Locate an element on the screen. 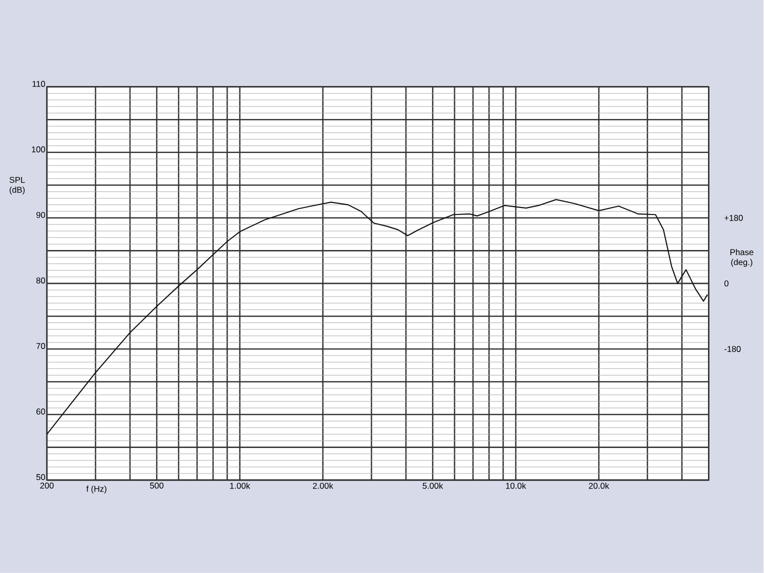  x-tick-label: 500 is located at coordinates (157, 485).